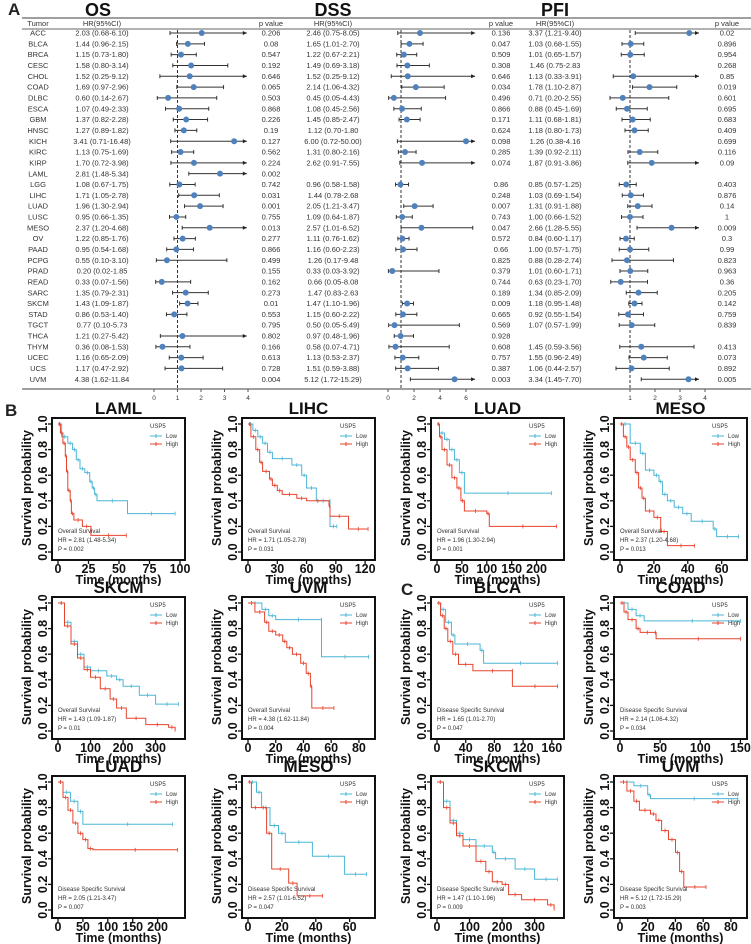 The image size is (751, 944). What do you see at coordinates (422, 730) in the screenshot?
I see `y-tick-label: 0.0` at bounding box center [422, 730].